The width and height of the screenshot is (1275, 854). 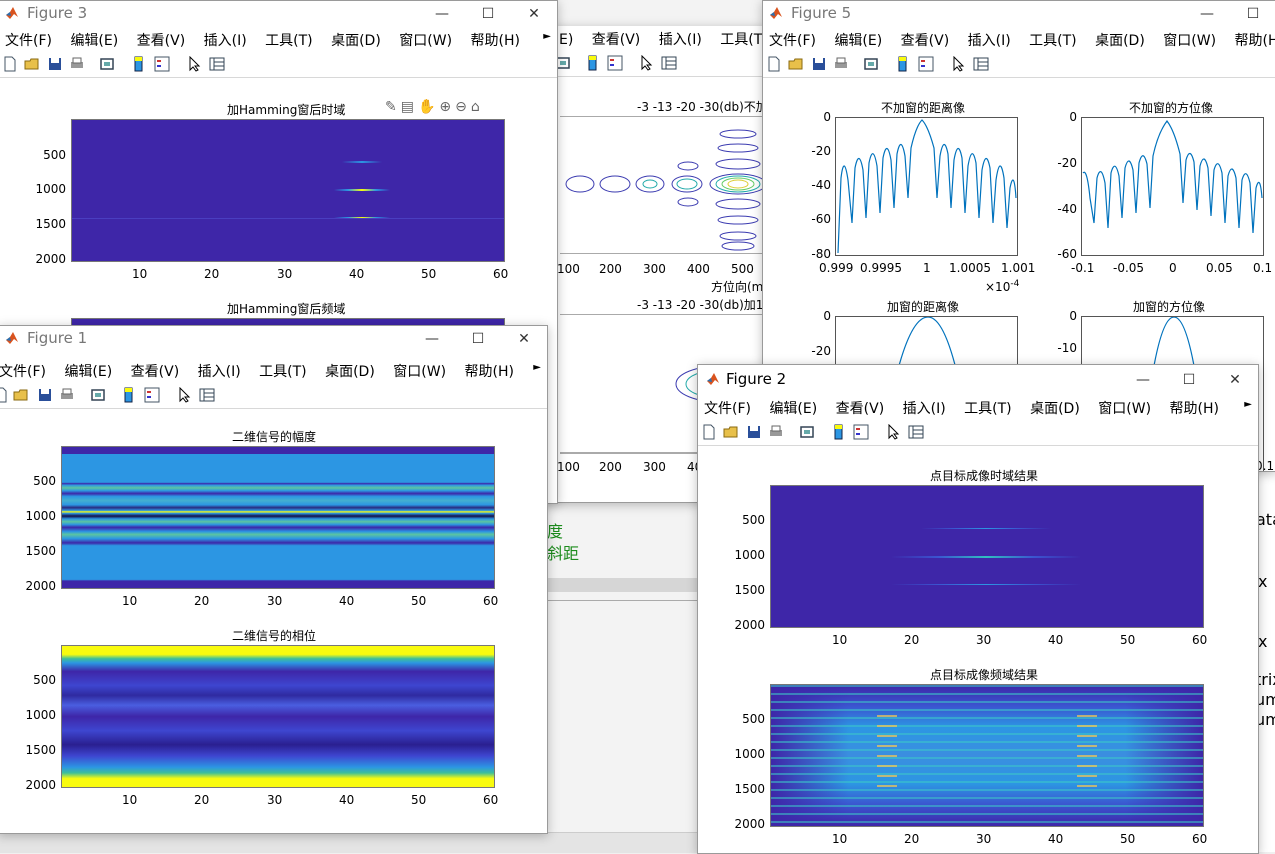 What do you see at coordinates (420, 369) in the screenshot?
I see `fig1-menu-window: 窗口(W)` at bounding box center [420, 369].